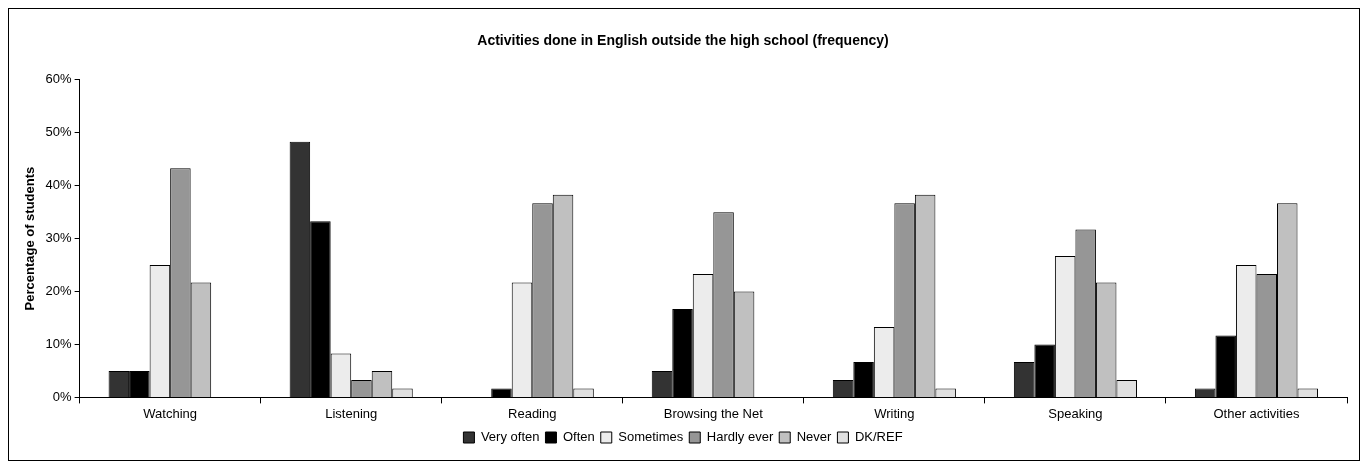  I want to click on legend-label: Often, so click(578, 437).